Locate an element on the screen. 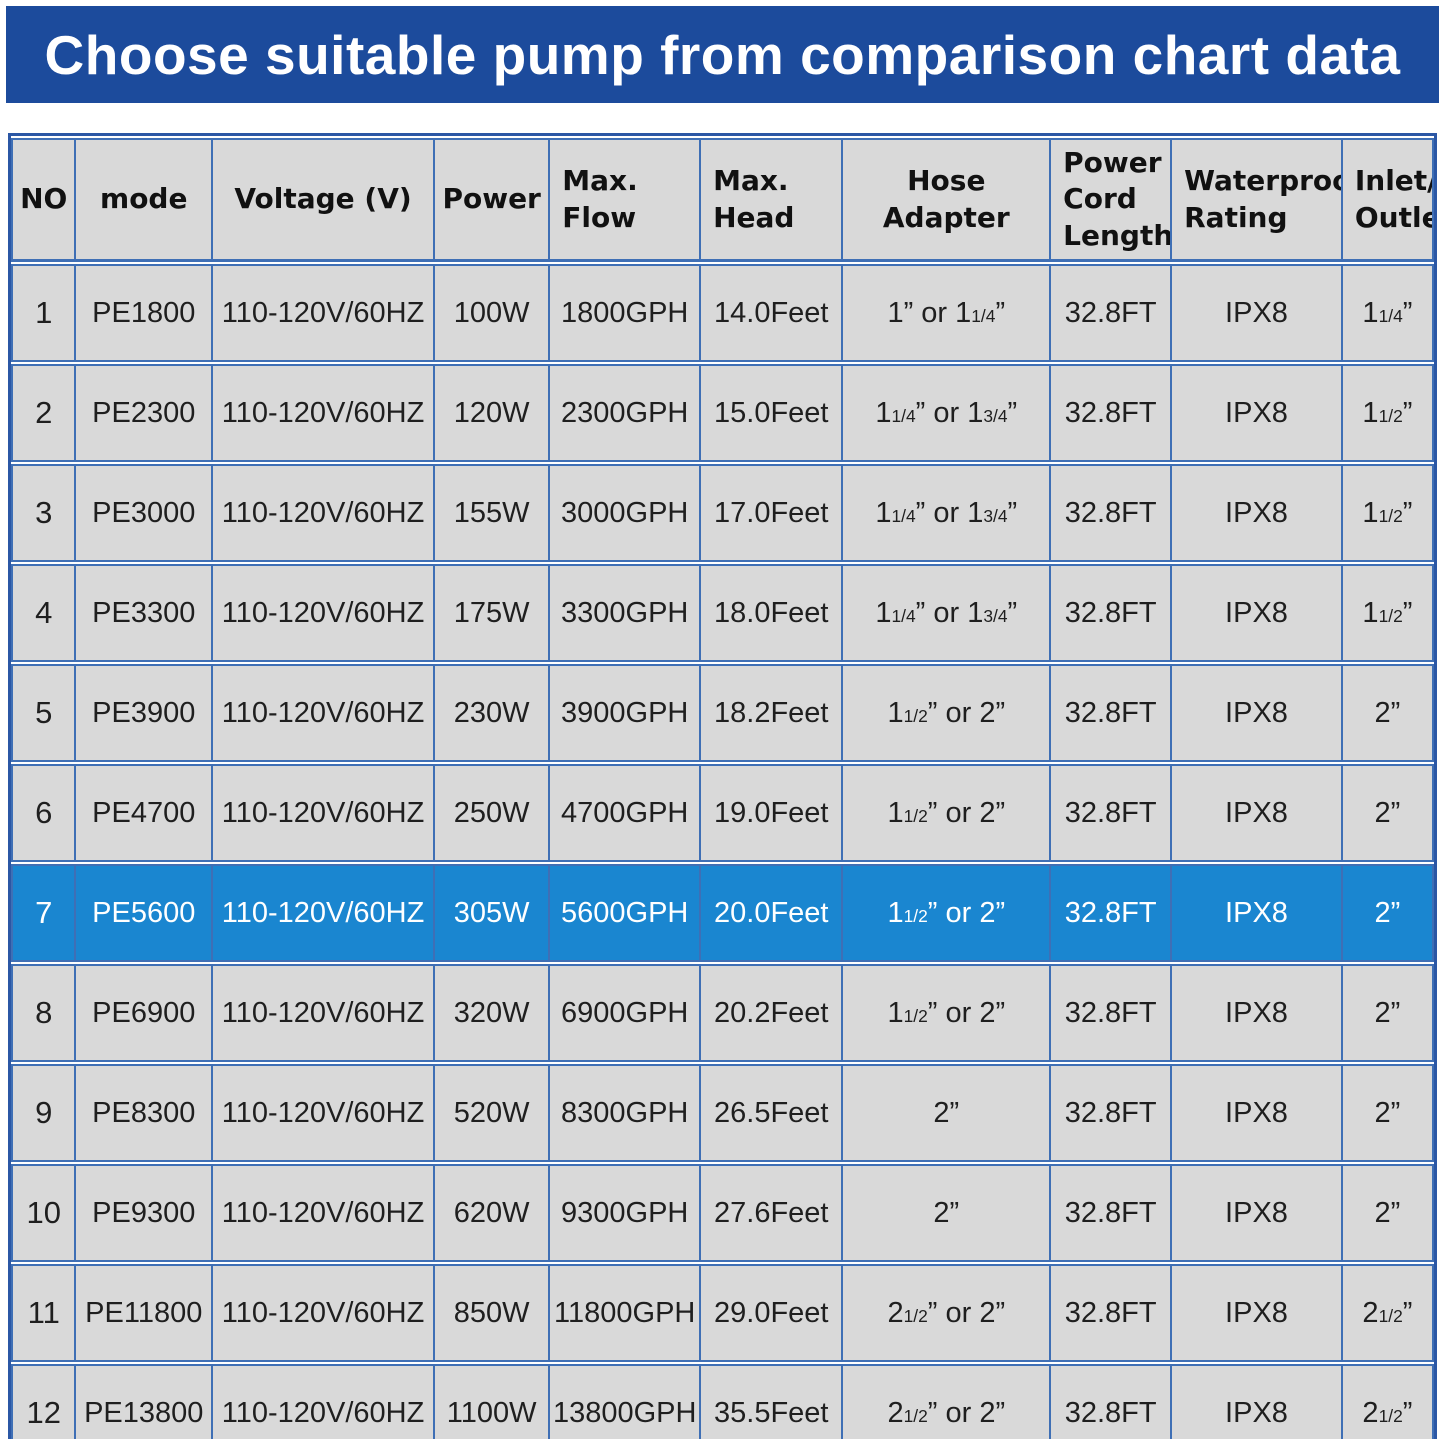 The image size is (1445, 1439). table-cell: 850W is located at coordinates (493, 1313).